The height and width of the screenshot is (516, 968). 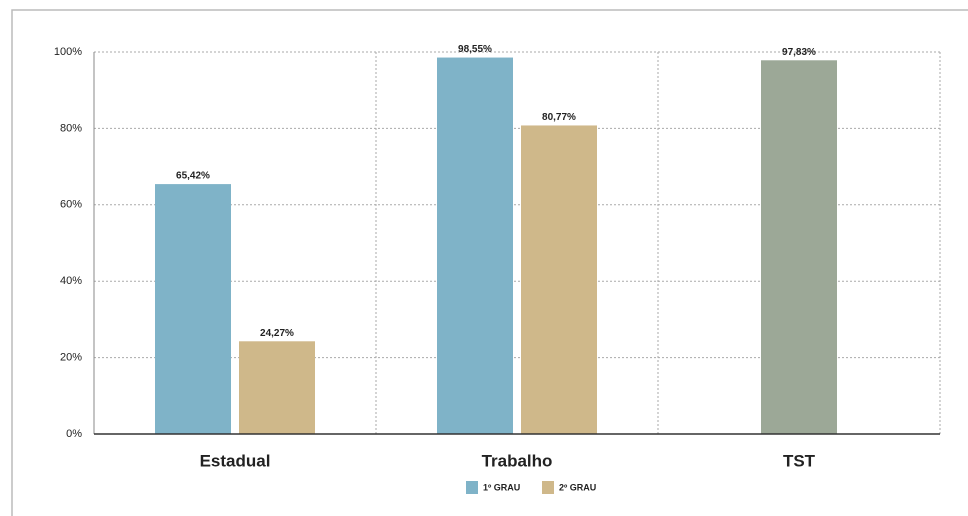 What do you see at coordinates (517, 460) in the screenshot?
I see `x-tick-label: Trabalho` at bounding box center [517, 460].